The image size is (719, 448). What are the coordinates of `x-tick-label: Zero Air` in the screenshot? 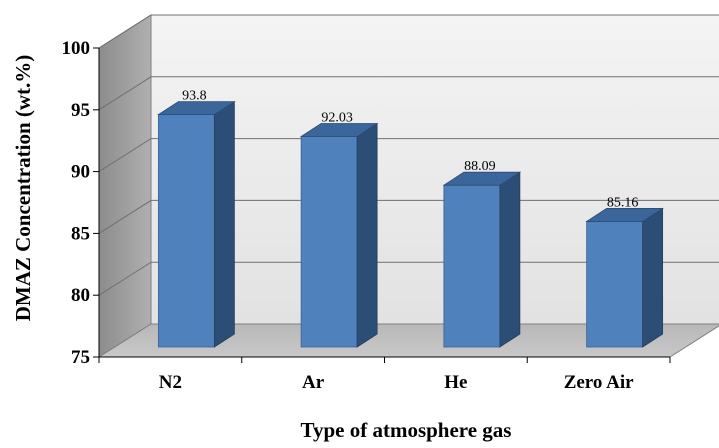 It's located at (599, 382).